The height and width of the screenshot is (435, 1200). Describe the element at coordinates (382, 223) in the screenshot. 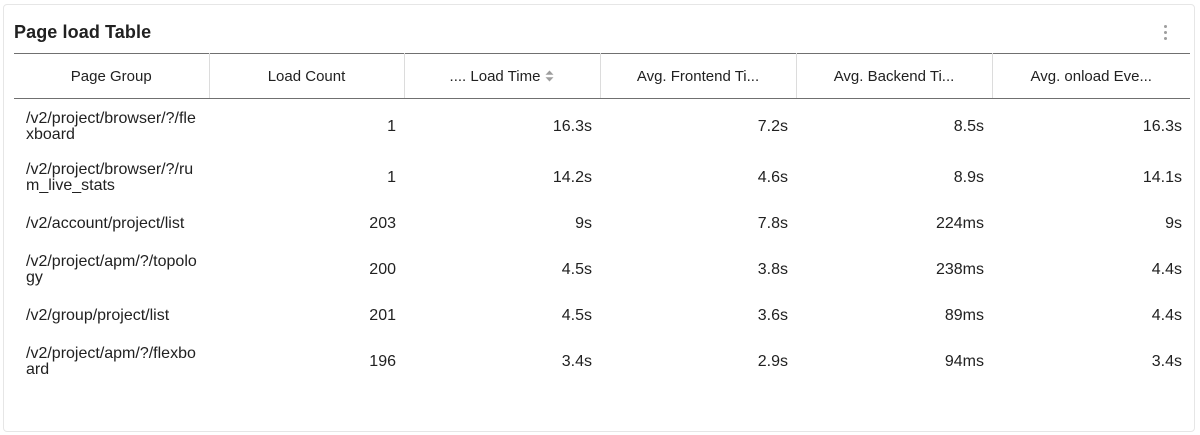

I see `cell-load-count: 203` at that location.